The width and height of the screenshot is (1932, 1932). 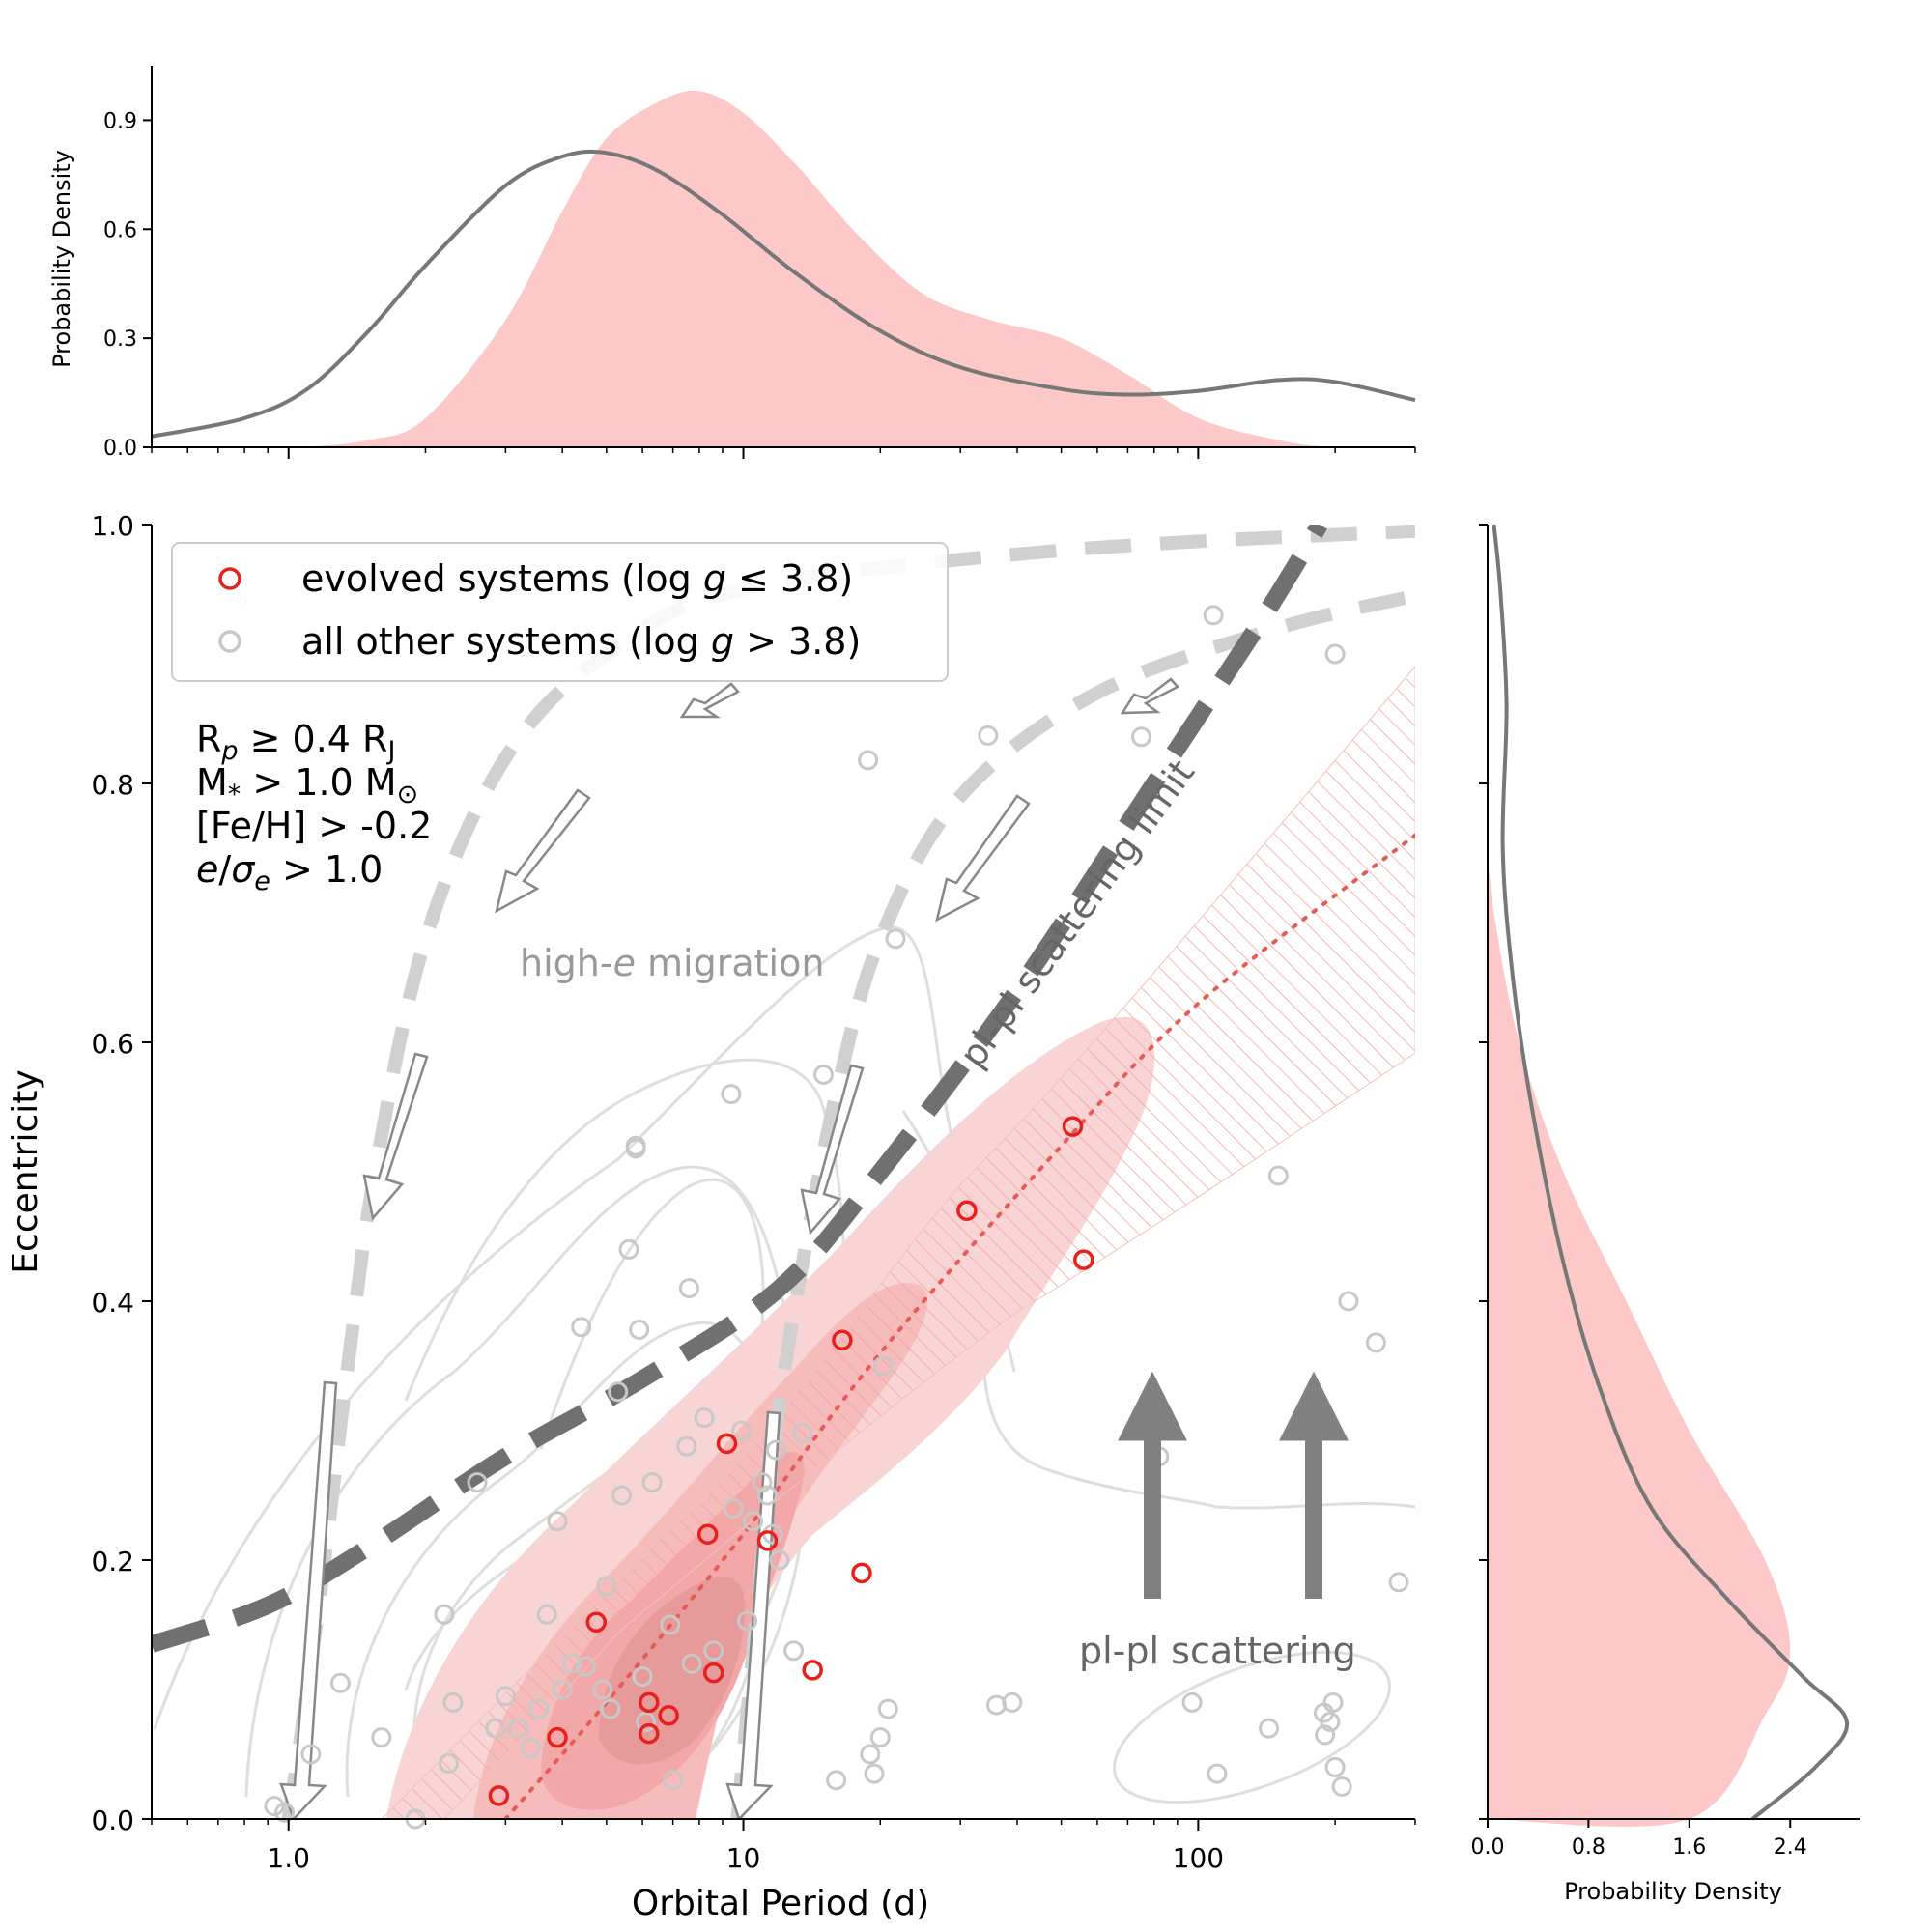 I want to click on contour-right-cluster, so click(x=1252, y=1727).